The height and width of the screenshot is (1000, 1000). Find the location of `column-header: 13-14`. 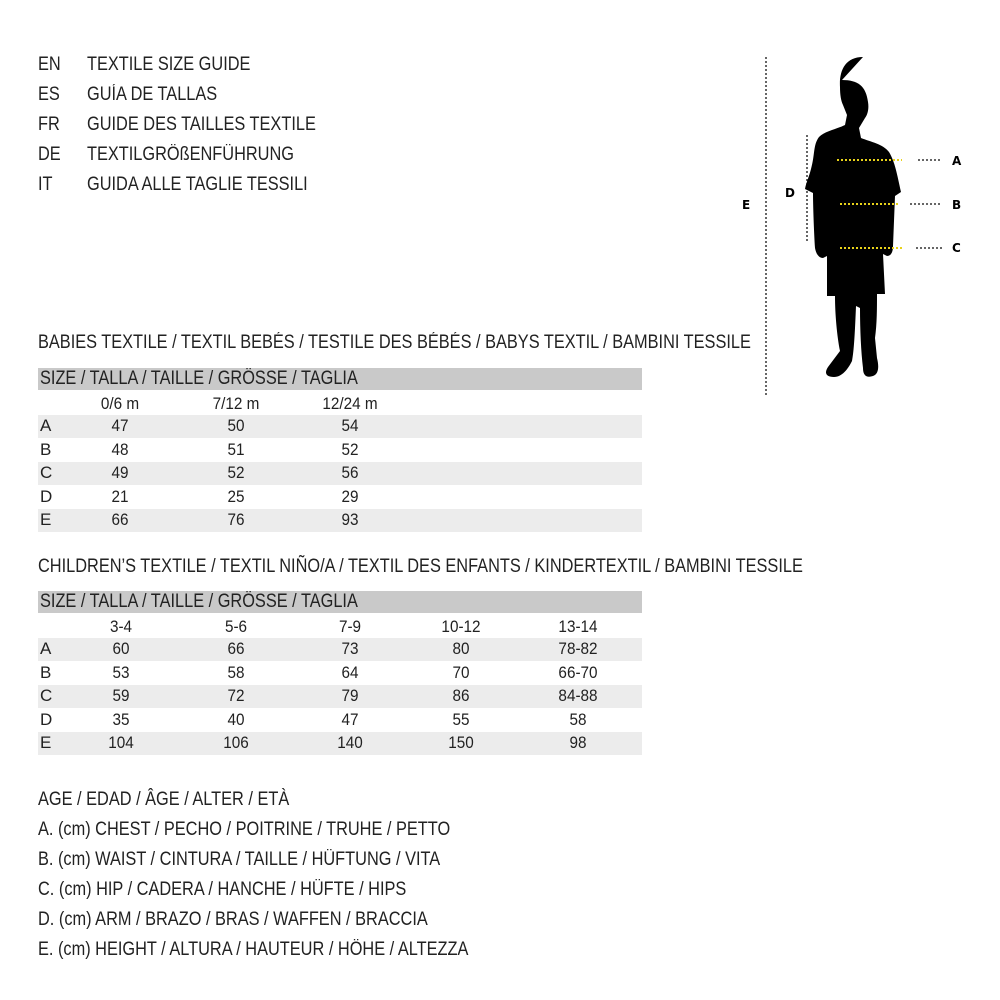

column-header: 13-14 is located at coordinates (578, 626).